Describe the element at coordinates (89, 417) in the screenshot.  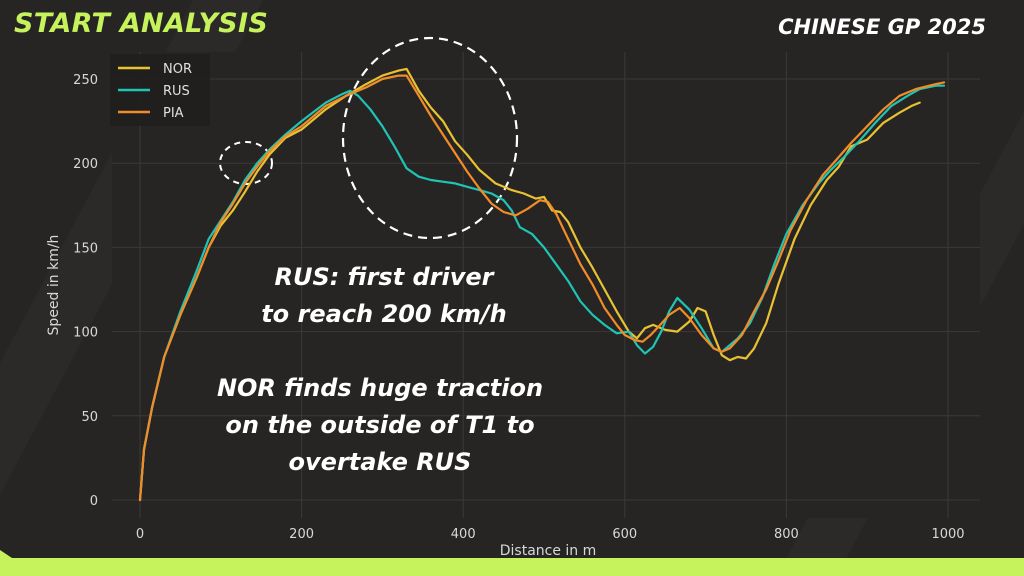
I see `y-tick-label: 50` at that location.